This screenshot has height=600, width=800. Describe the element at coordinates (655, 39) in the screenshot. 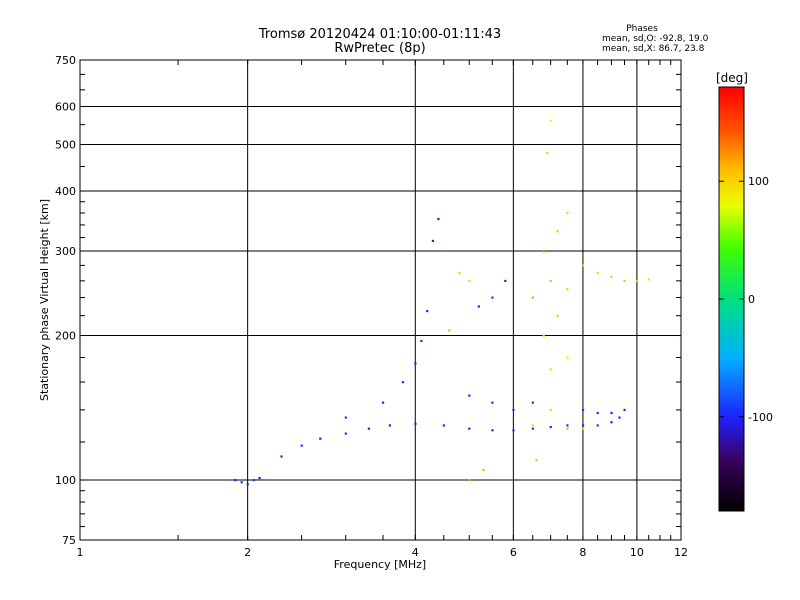

I see `phases-o-stats: mean, sd,O: -92.8, 19.0` at that location.